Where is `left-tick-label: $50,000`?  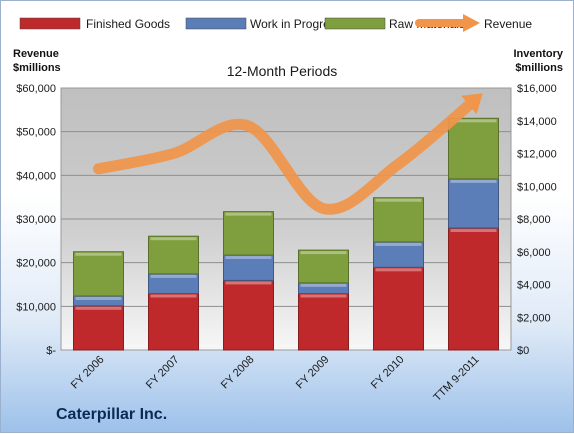 left-tick-label: $50,000 is located at coordinates (36, 133).